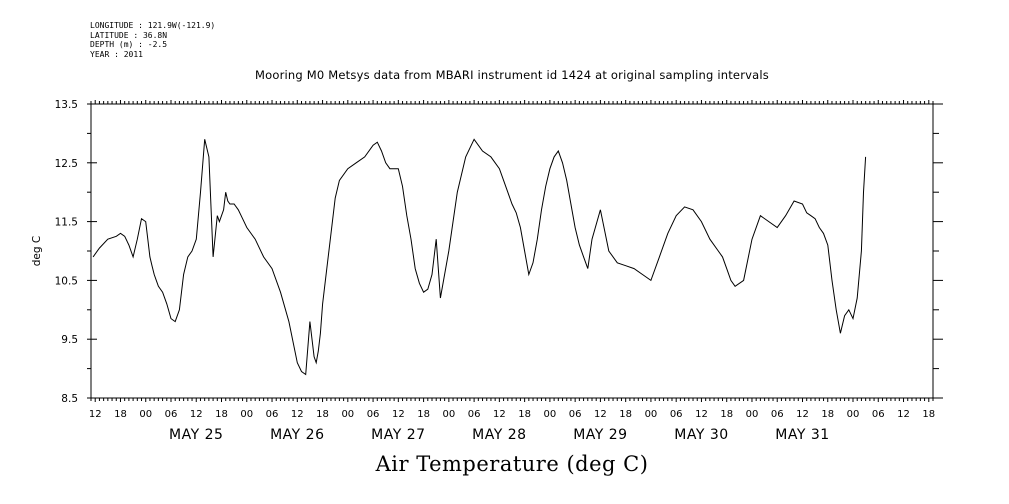  What do you see at coordinates (66, 164) in the screenshot?
I see `y-tick-label: 12.5` at bounding box center [66, 164].